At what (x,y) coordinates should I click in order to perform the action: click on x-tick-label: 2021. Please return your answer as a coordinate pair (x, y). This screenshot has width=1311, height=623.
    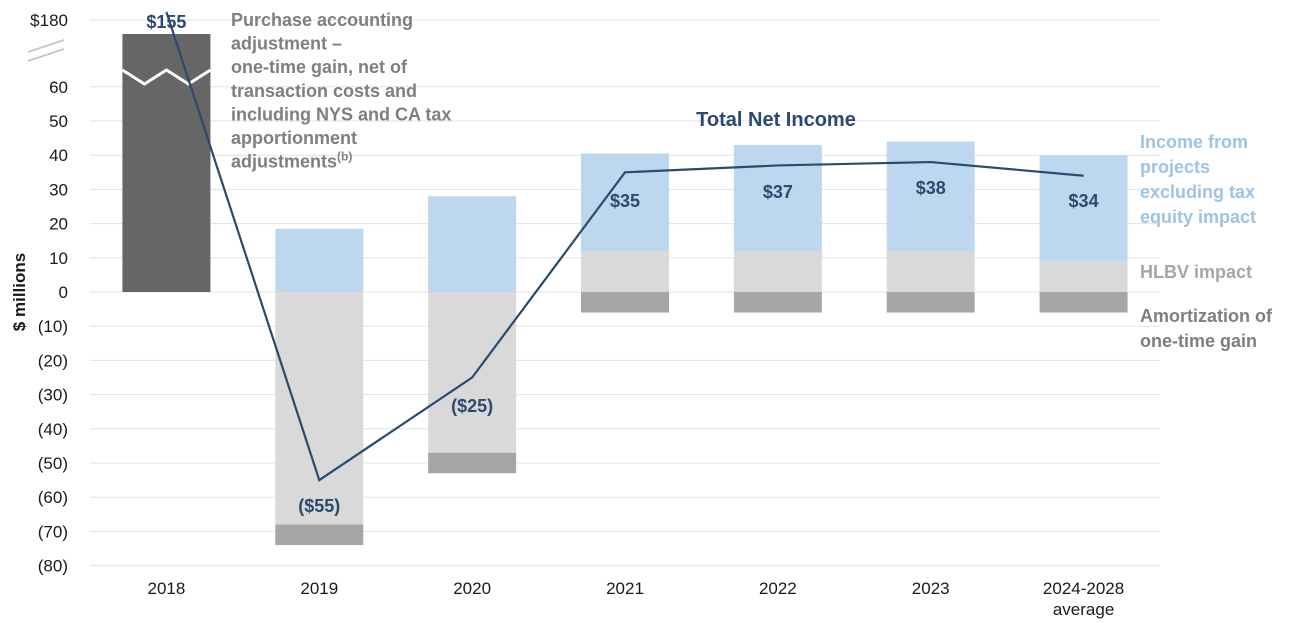
    Looking at the image, I should click on (625, 588).